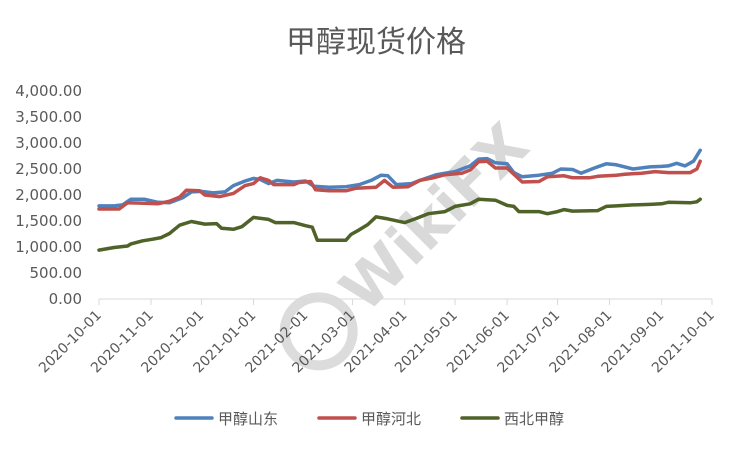 The image size is (752, 452). What do you see at coordinates (48, 91) in the screenshot?
I see `y-tick-label: 4,000.00` at bounding box center [48, 91].